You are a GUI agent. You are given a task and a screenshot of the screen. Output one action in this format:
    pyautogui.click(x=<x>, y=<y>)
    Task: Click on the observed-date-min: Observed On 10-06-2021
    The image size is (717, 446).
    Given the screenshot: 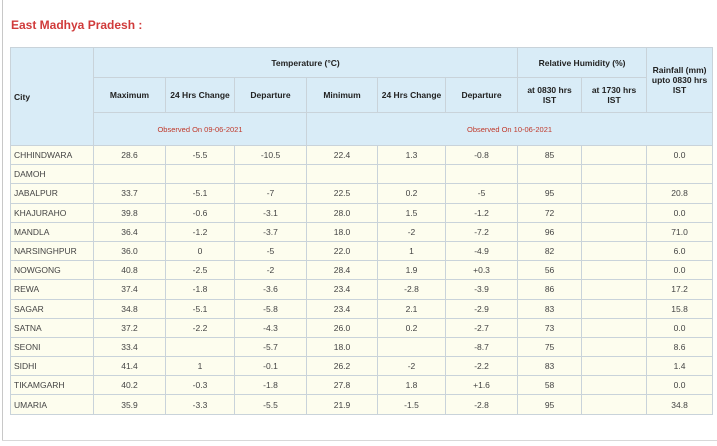 What is the action you would take?
    pyautogui.click(x=509, y=129)
    